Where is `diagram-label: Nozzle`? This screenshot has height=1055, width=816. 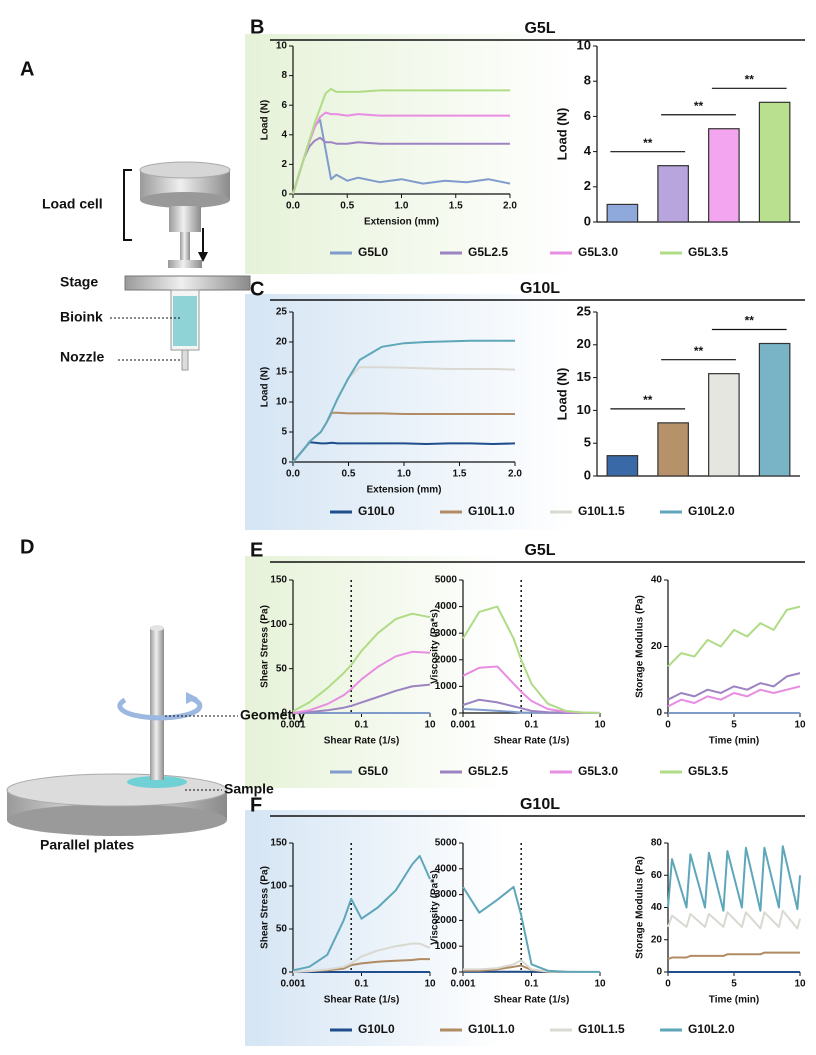 diagram-label: Nozzle is located at coordinates (82, 357).